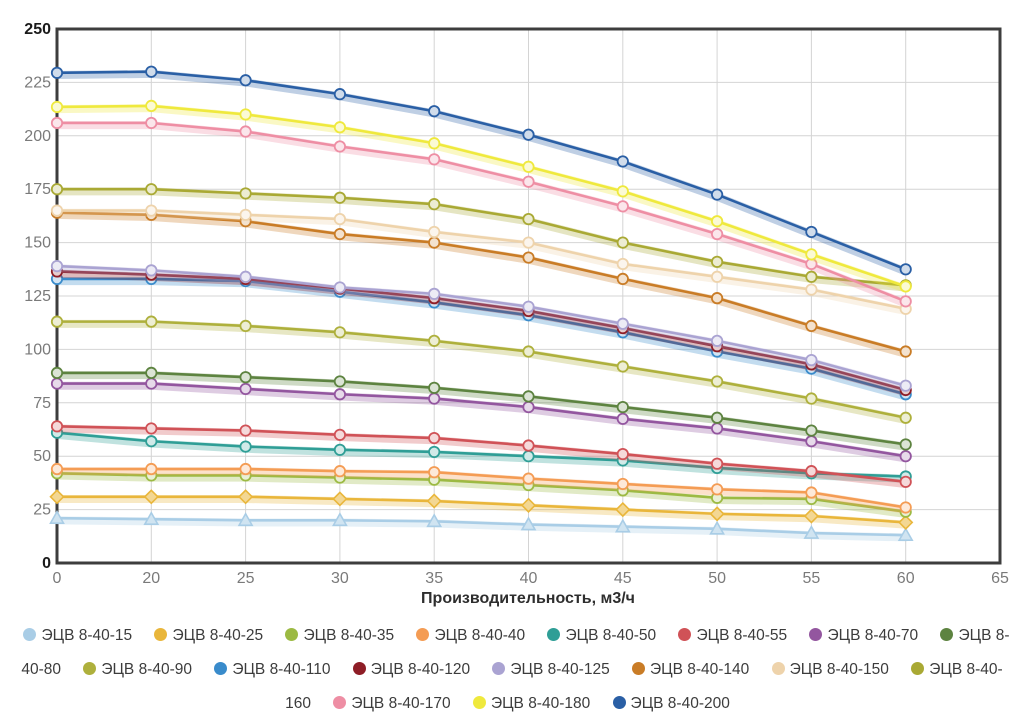 The image size is (1024, 721). Describe the element at coordinates (340, 578) in the screenshot. I see `x-tick-label: 30` at that location.